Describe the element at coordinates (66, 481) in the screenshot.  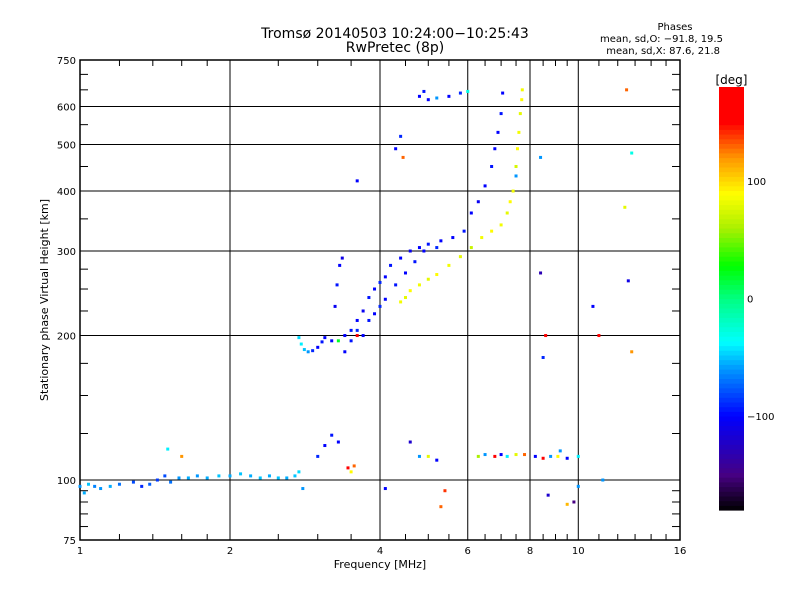
I see `y-tick-label: 100` at that location.